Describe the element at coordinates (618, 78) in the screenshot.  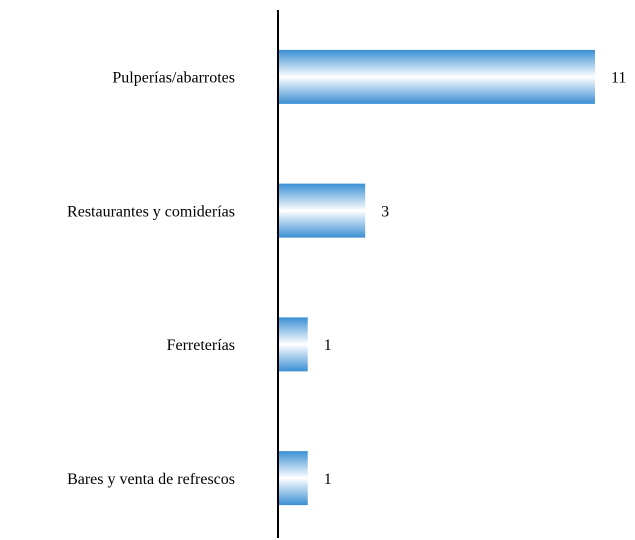
I see `value-label: 11` at that location.